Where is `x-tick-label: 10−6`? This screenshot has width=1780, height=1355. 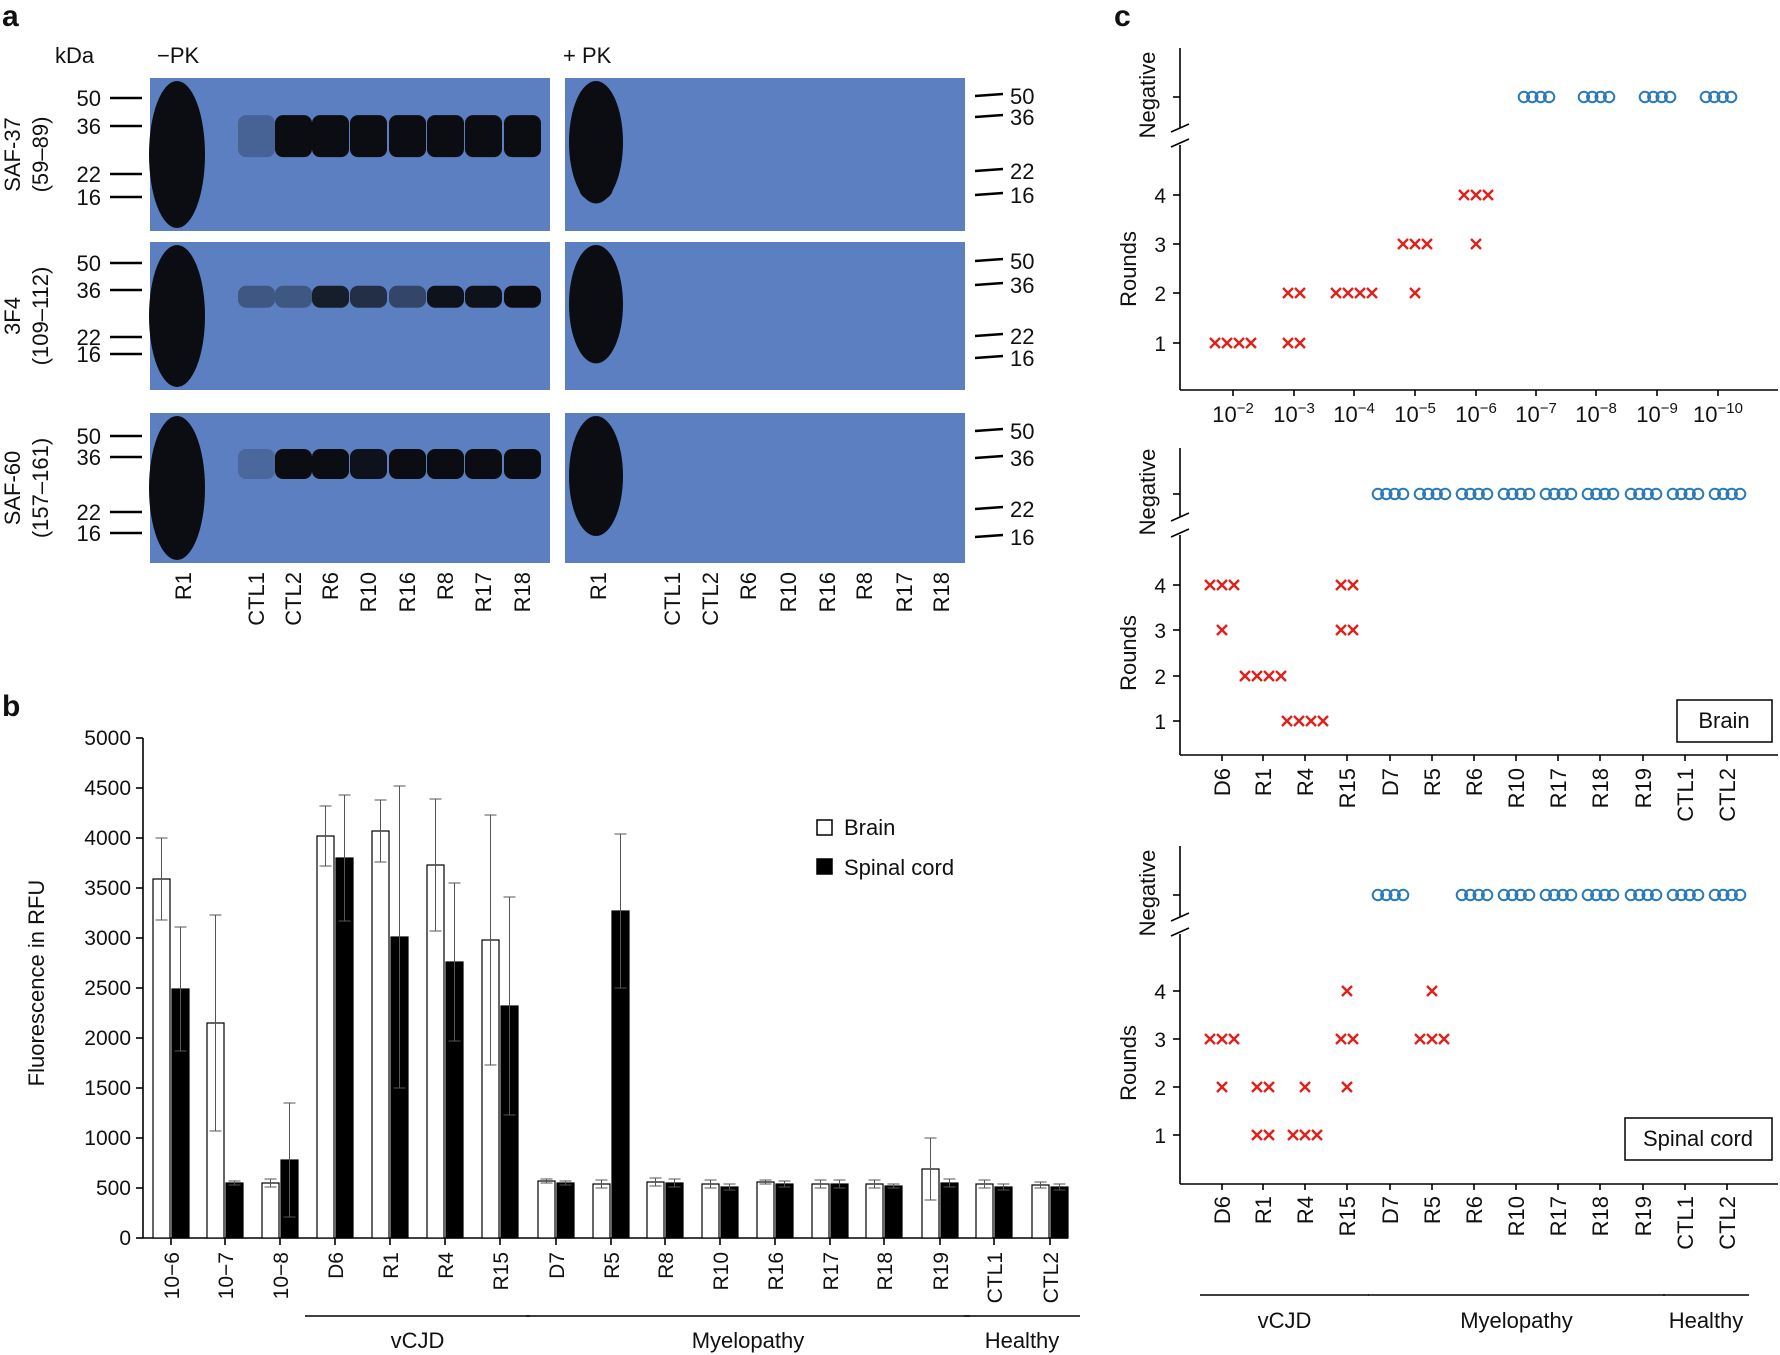 x-tick-label: 10−6 is located at coordinates (172, 1275).